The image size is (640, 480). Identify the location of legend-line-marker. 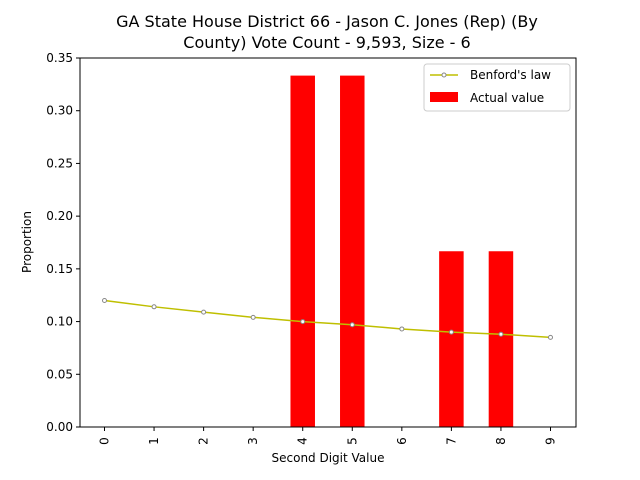
(444, 75).